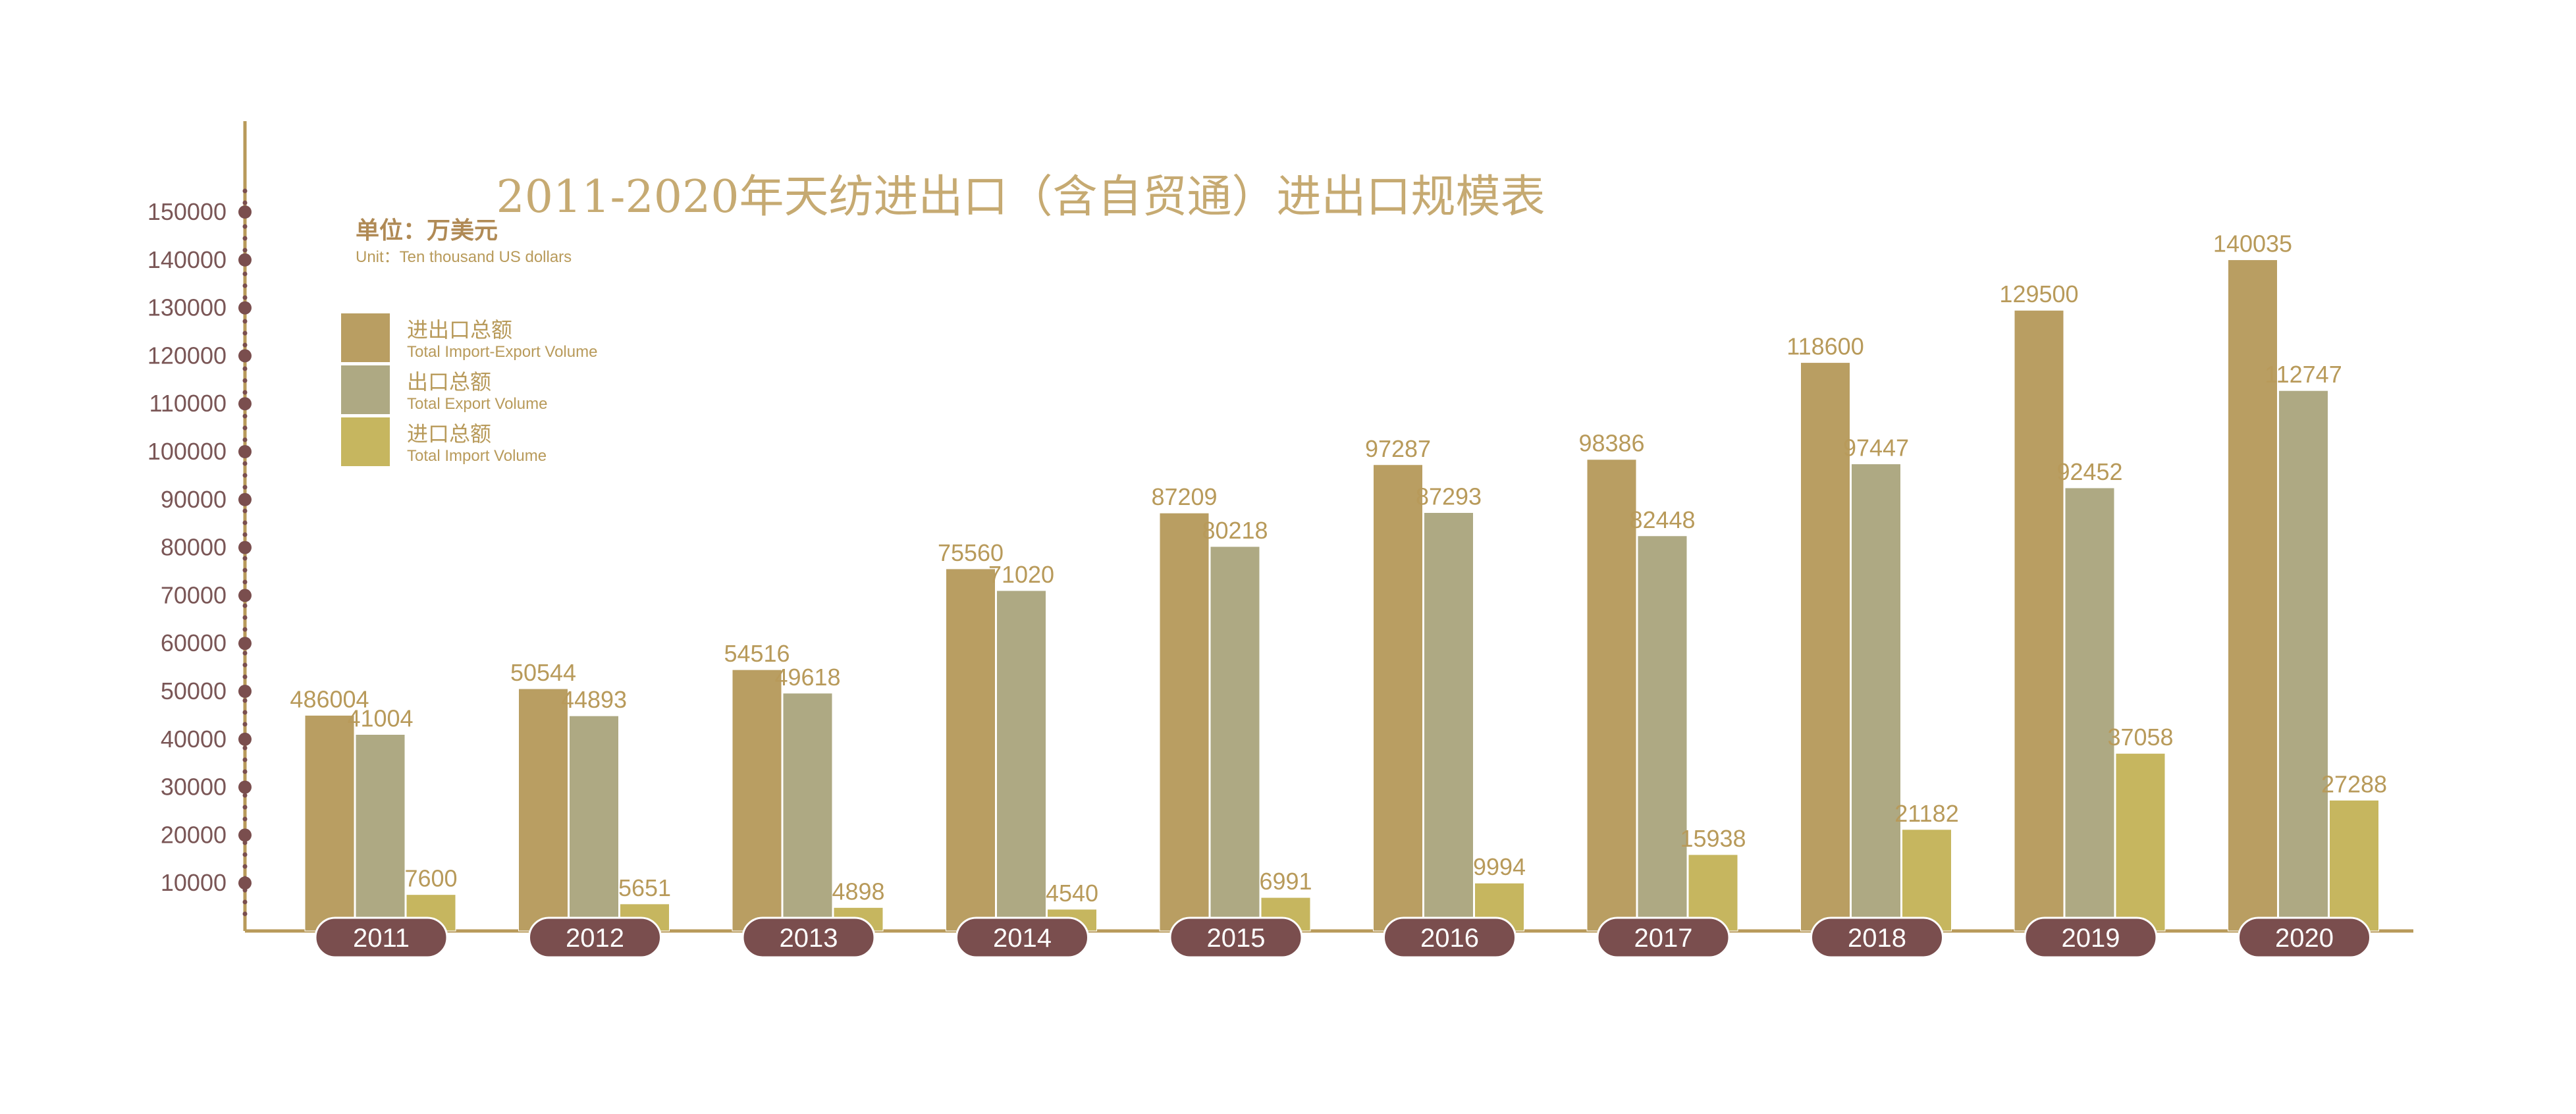 This screenshot has height=1114, width=2576. Describe the element at coordinates (2354, 783) in the screenshot. I see `bar-value-label: 27288` at that location.